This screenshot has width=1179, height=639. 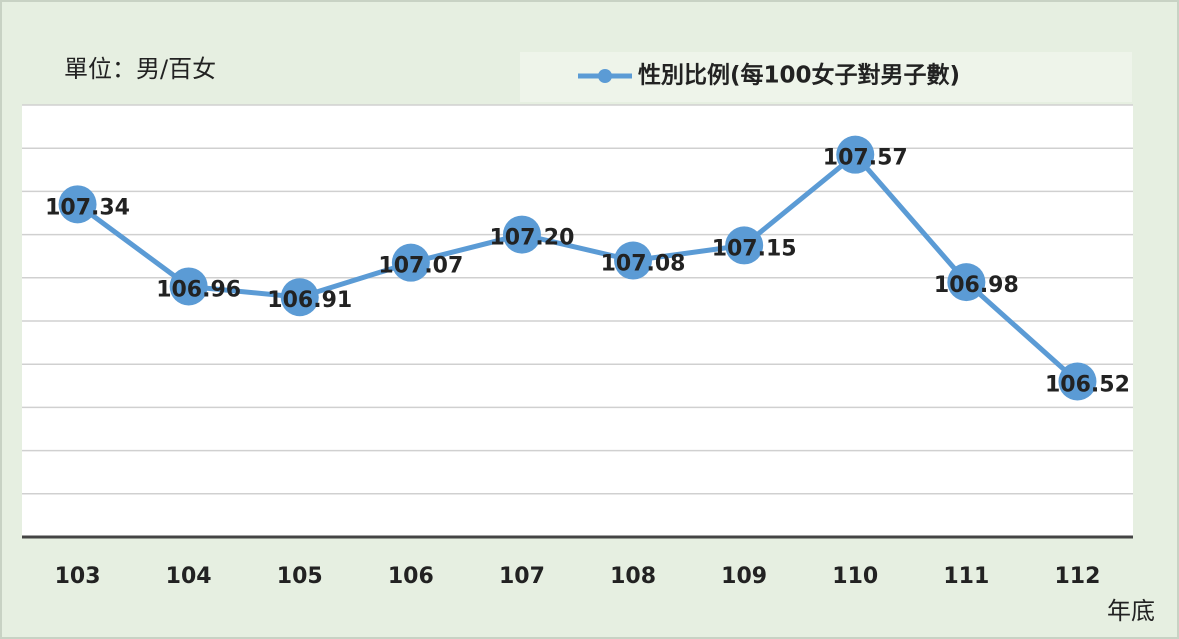 I want to click on x-tick-label: 107, so click(x=522, y=576).